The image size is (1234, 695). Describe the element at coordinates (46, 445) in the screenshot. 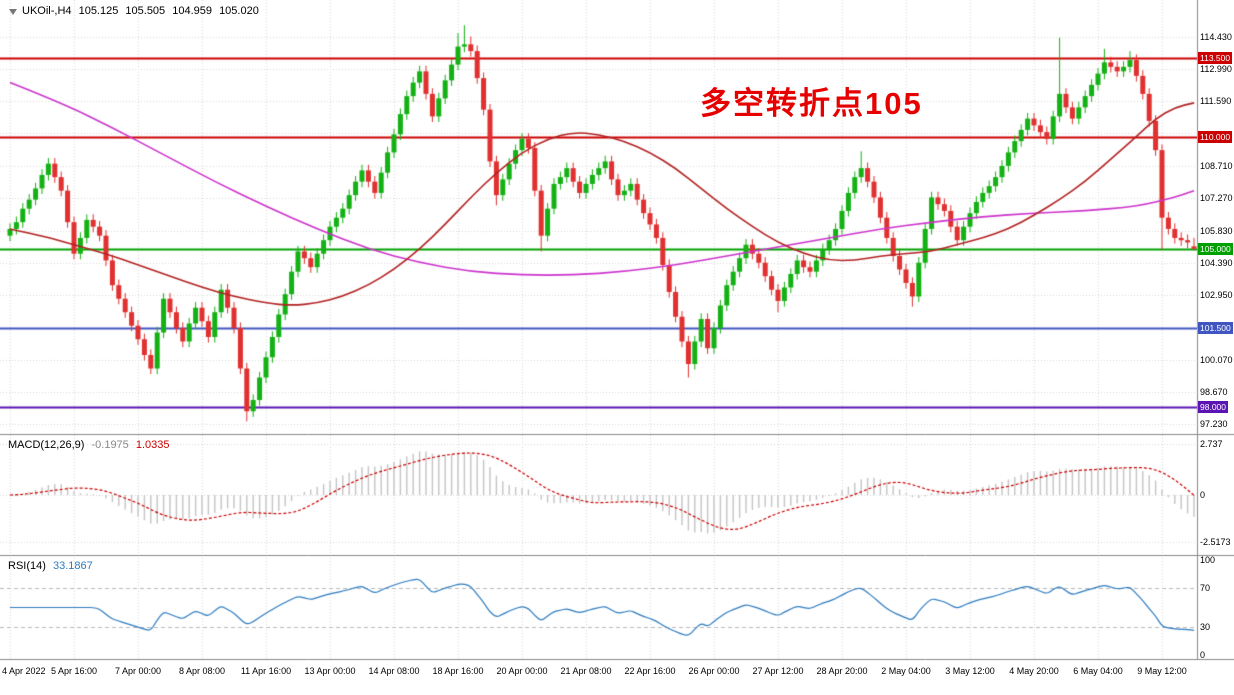

I see `macd-label: MACD(12,26,9)` at that location.